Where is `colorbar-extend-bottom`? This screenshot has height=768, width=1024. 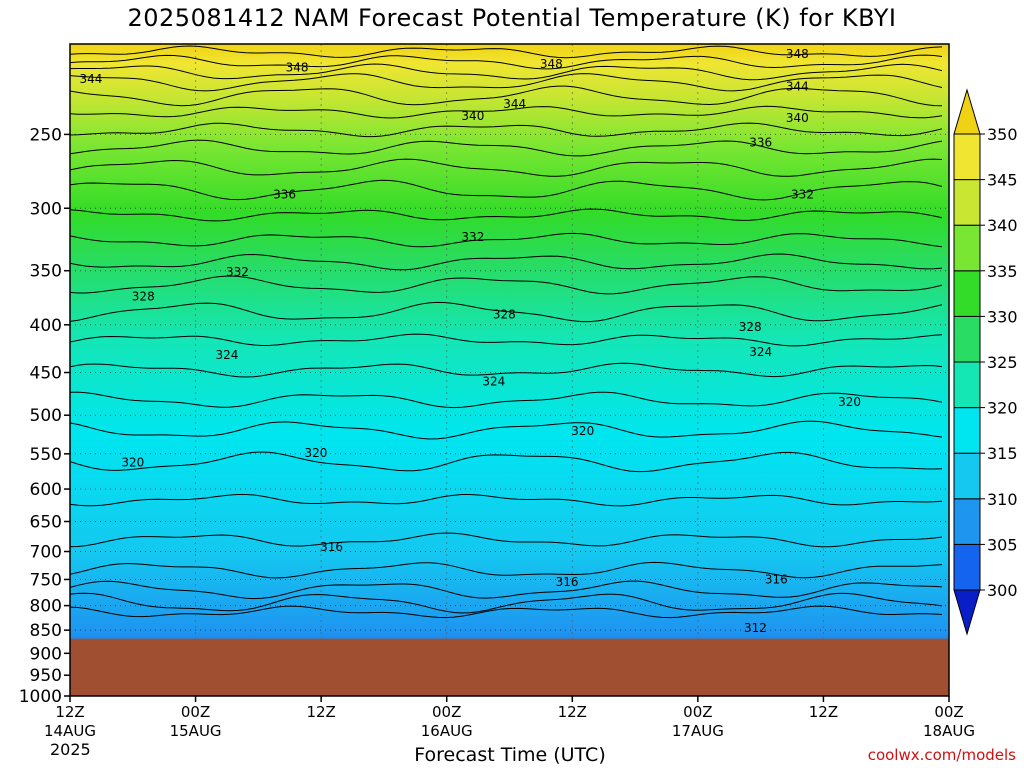
colorbar-extend-bottom is located at coordinates (967, 612).